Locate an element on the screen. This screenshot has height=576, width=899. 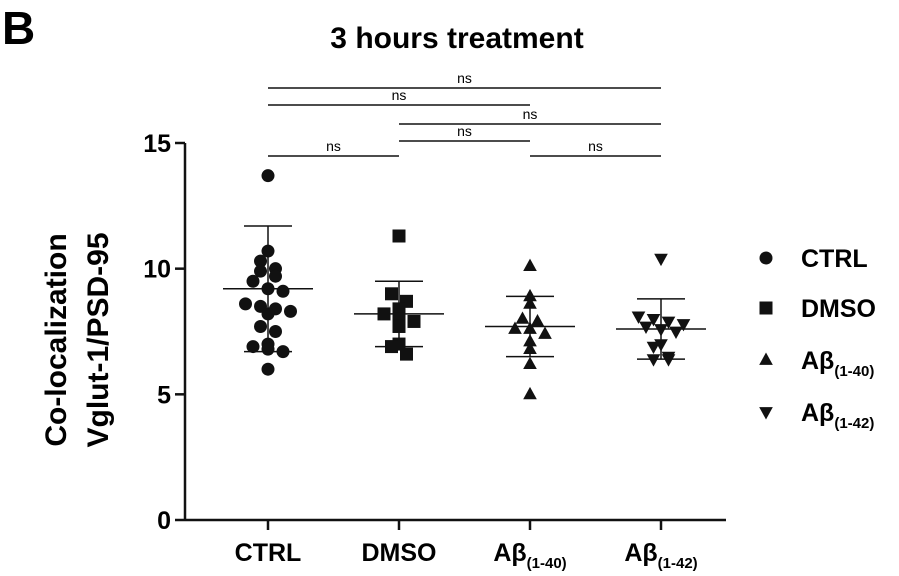
comparison-label-1: ns is located at coordinates (399, 95).